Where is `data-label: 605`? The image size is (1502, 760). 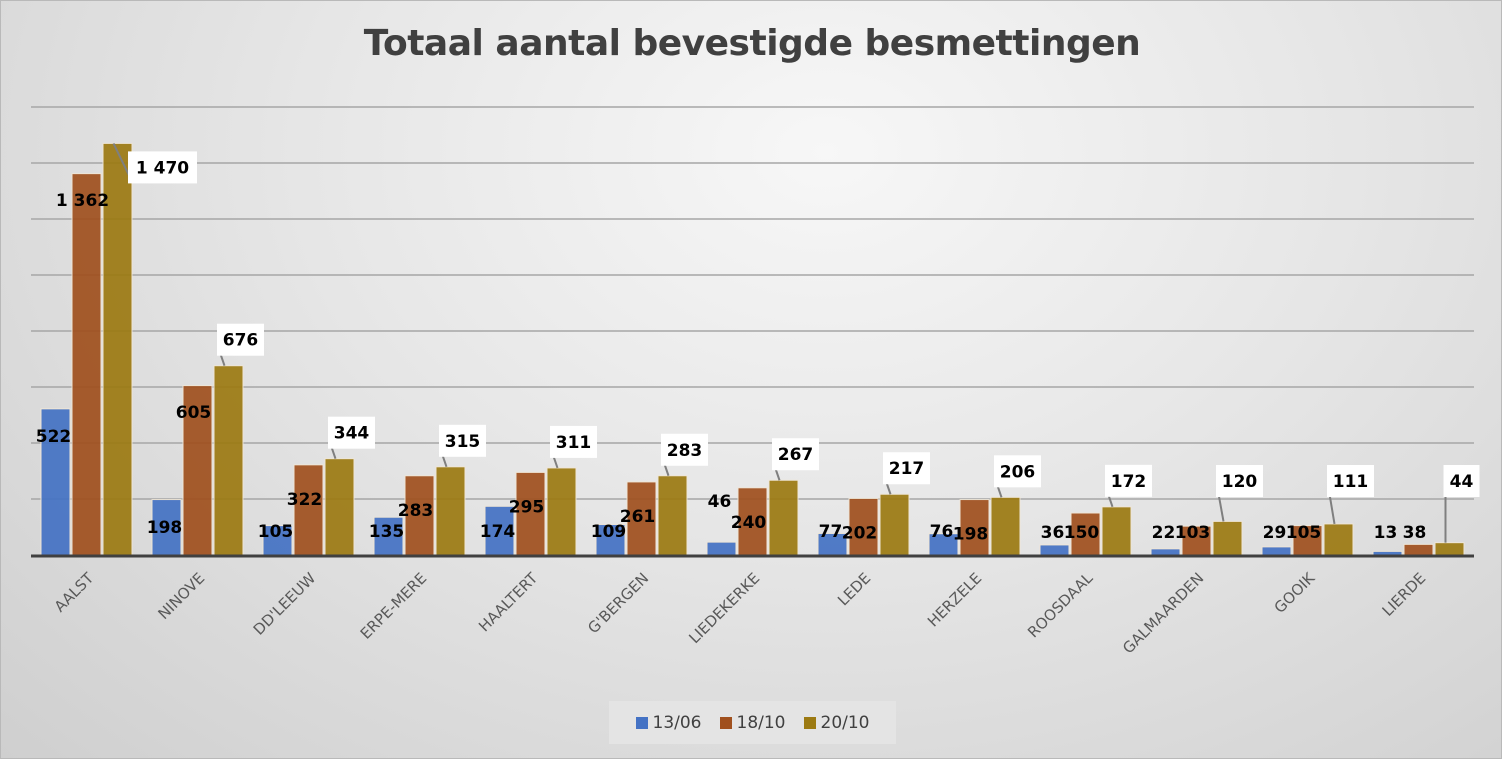
data-label: 605 is located at coordinates (194, 413).